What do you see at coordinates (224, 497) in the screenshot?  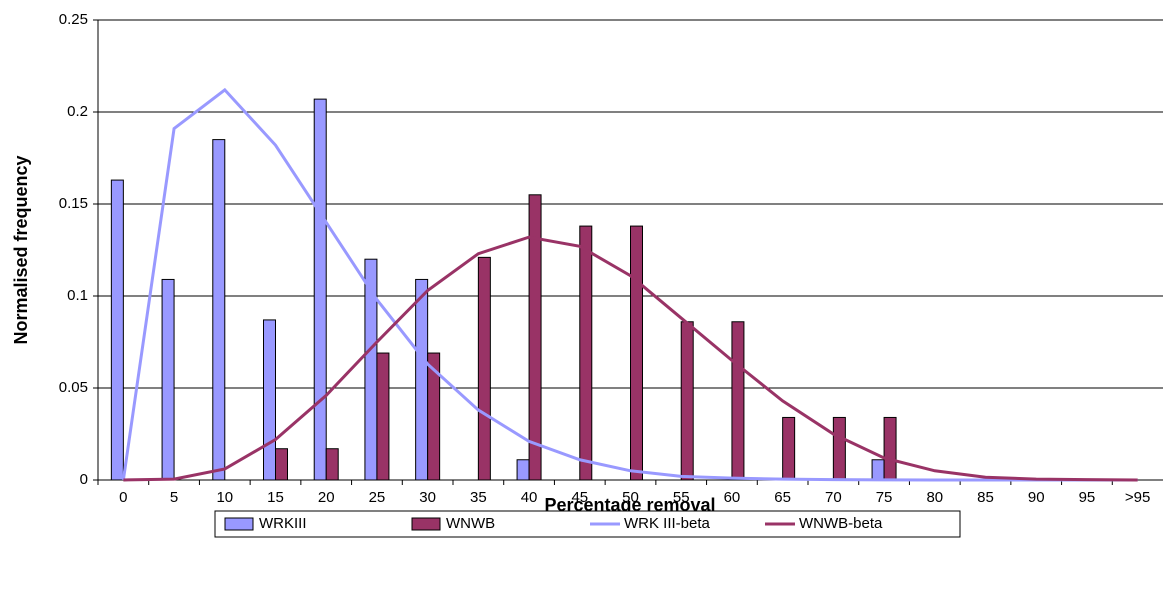 I see `x-tick-label: 10` at bounding box center [224, 497].